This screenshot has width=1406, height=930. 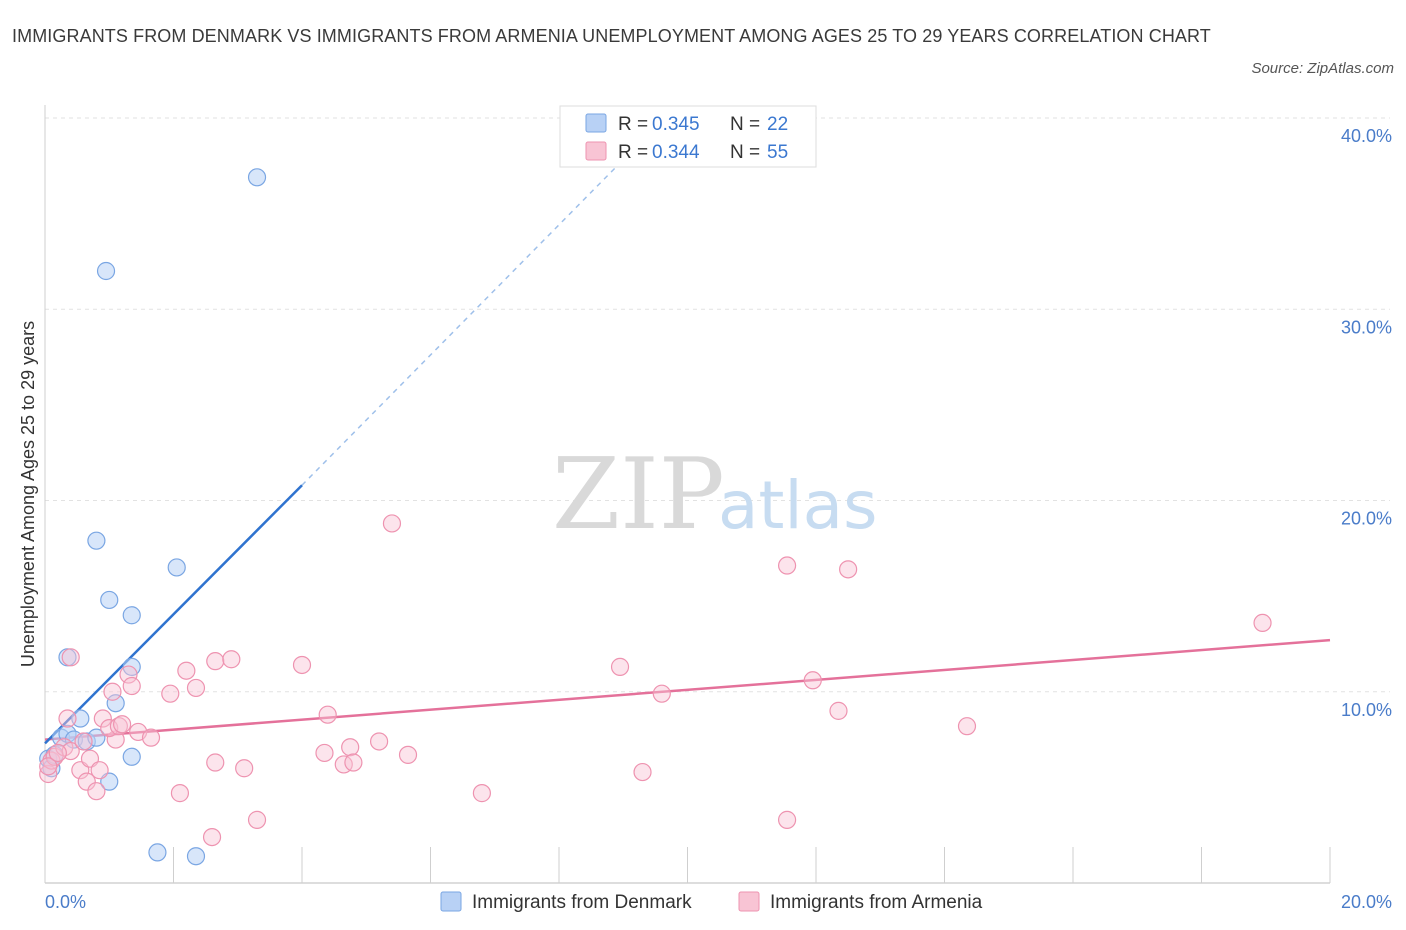 What do you see at coordinates (687, 689) in the screenshot?
I see `trend-line-armenia` at bounding box center [687, 689].